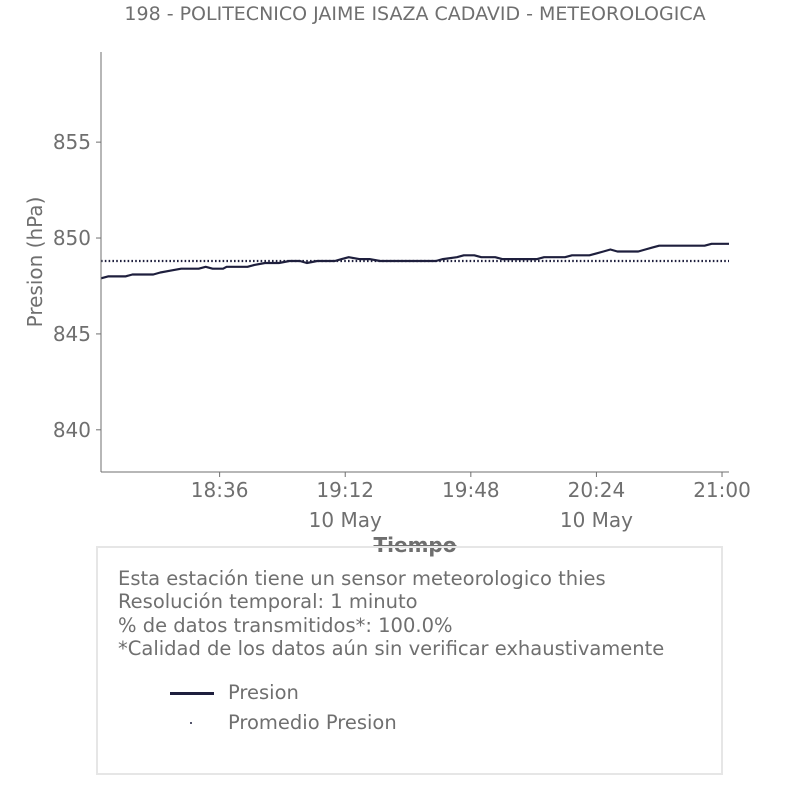  I want to click on y-tick-label: 855, so click(72, 142).